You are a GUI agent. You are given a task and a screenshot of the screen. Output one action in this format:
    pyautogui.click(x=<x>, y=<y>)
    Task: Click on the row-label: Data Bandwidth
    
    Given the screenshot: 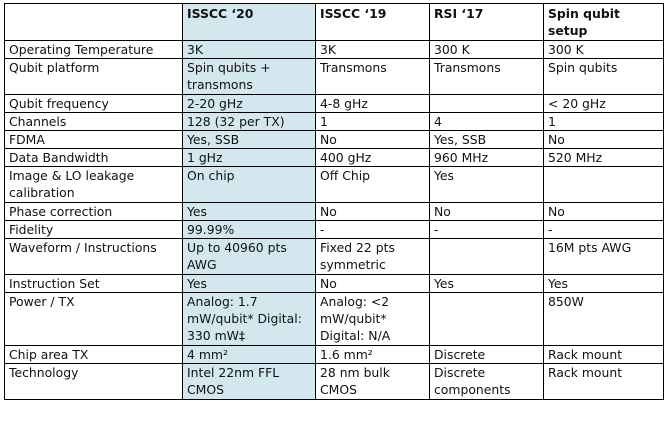 What is the action you would take?
    pyautogui.click(x=93, y=157)
    